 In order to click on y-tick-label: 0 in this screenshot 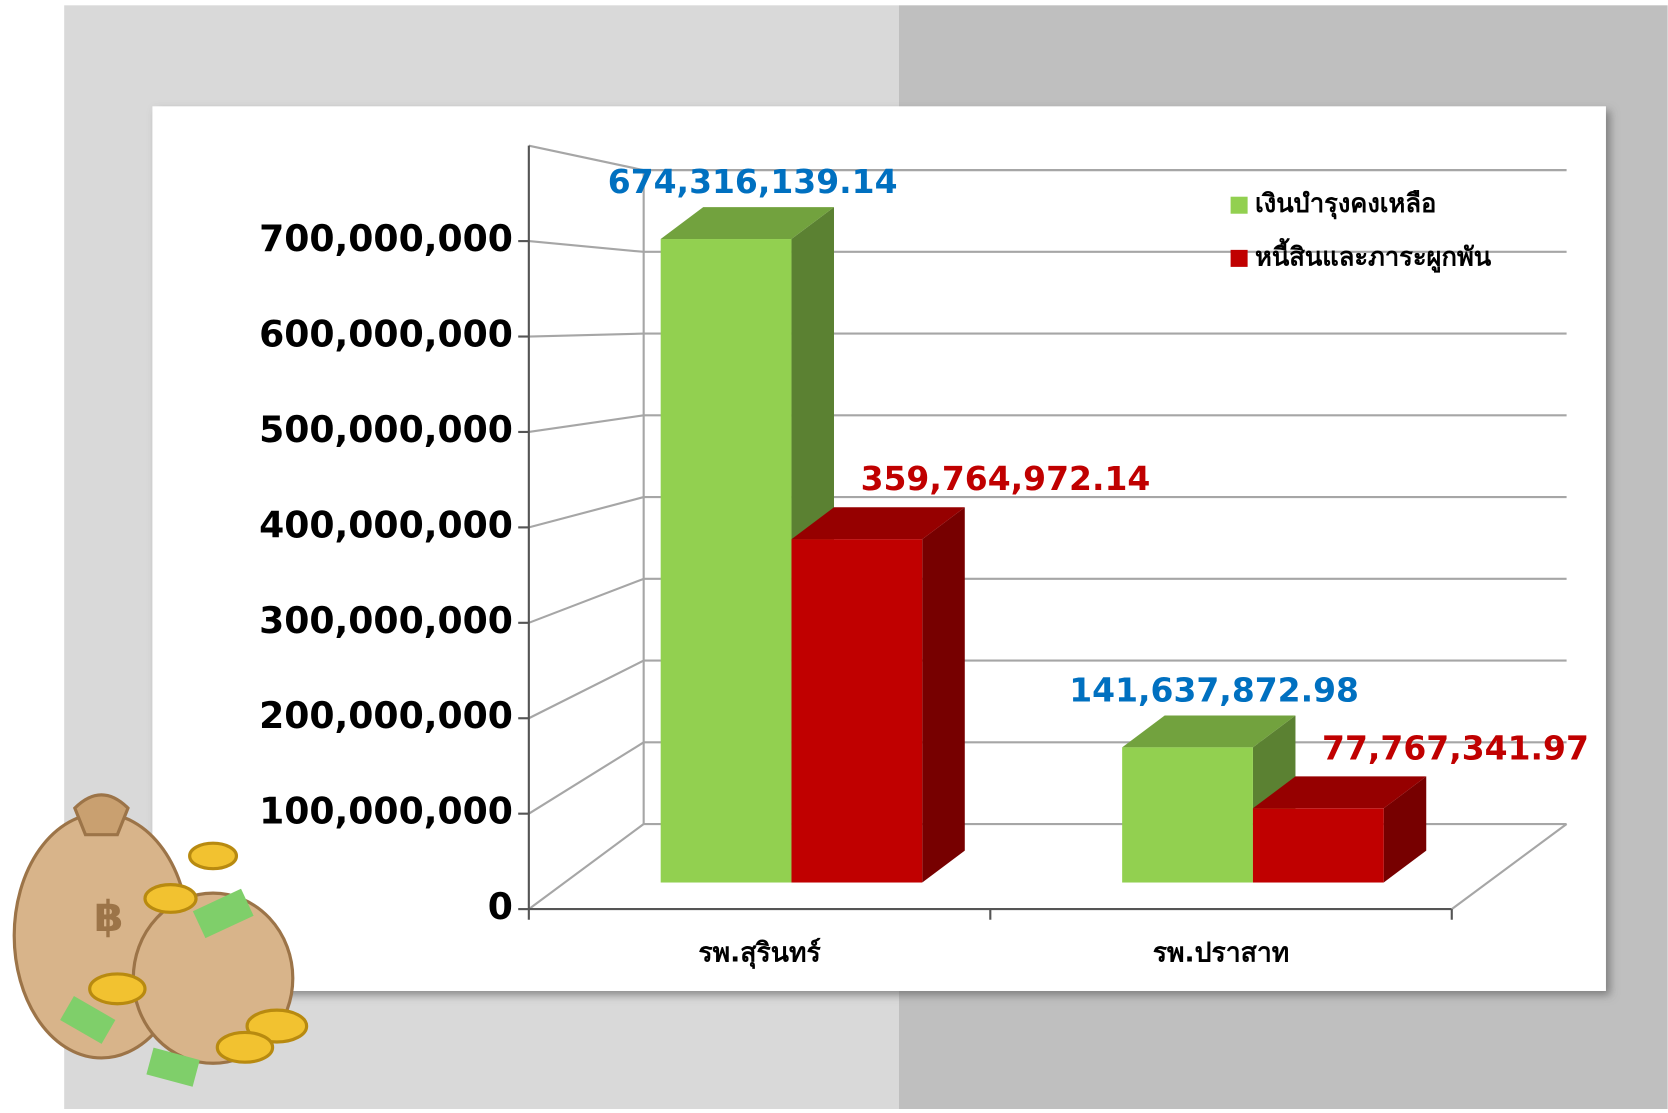, I will do `click(500, 906)`.